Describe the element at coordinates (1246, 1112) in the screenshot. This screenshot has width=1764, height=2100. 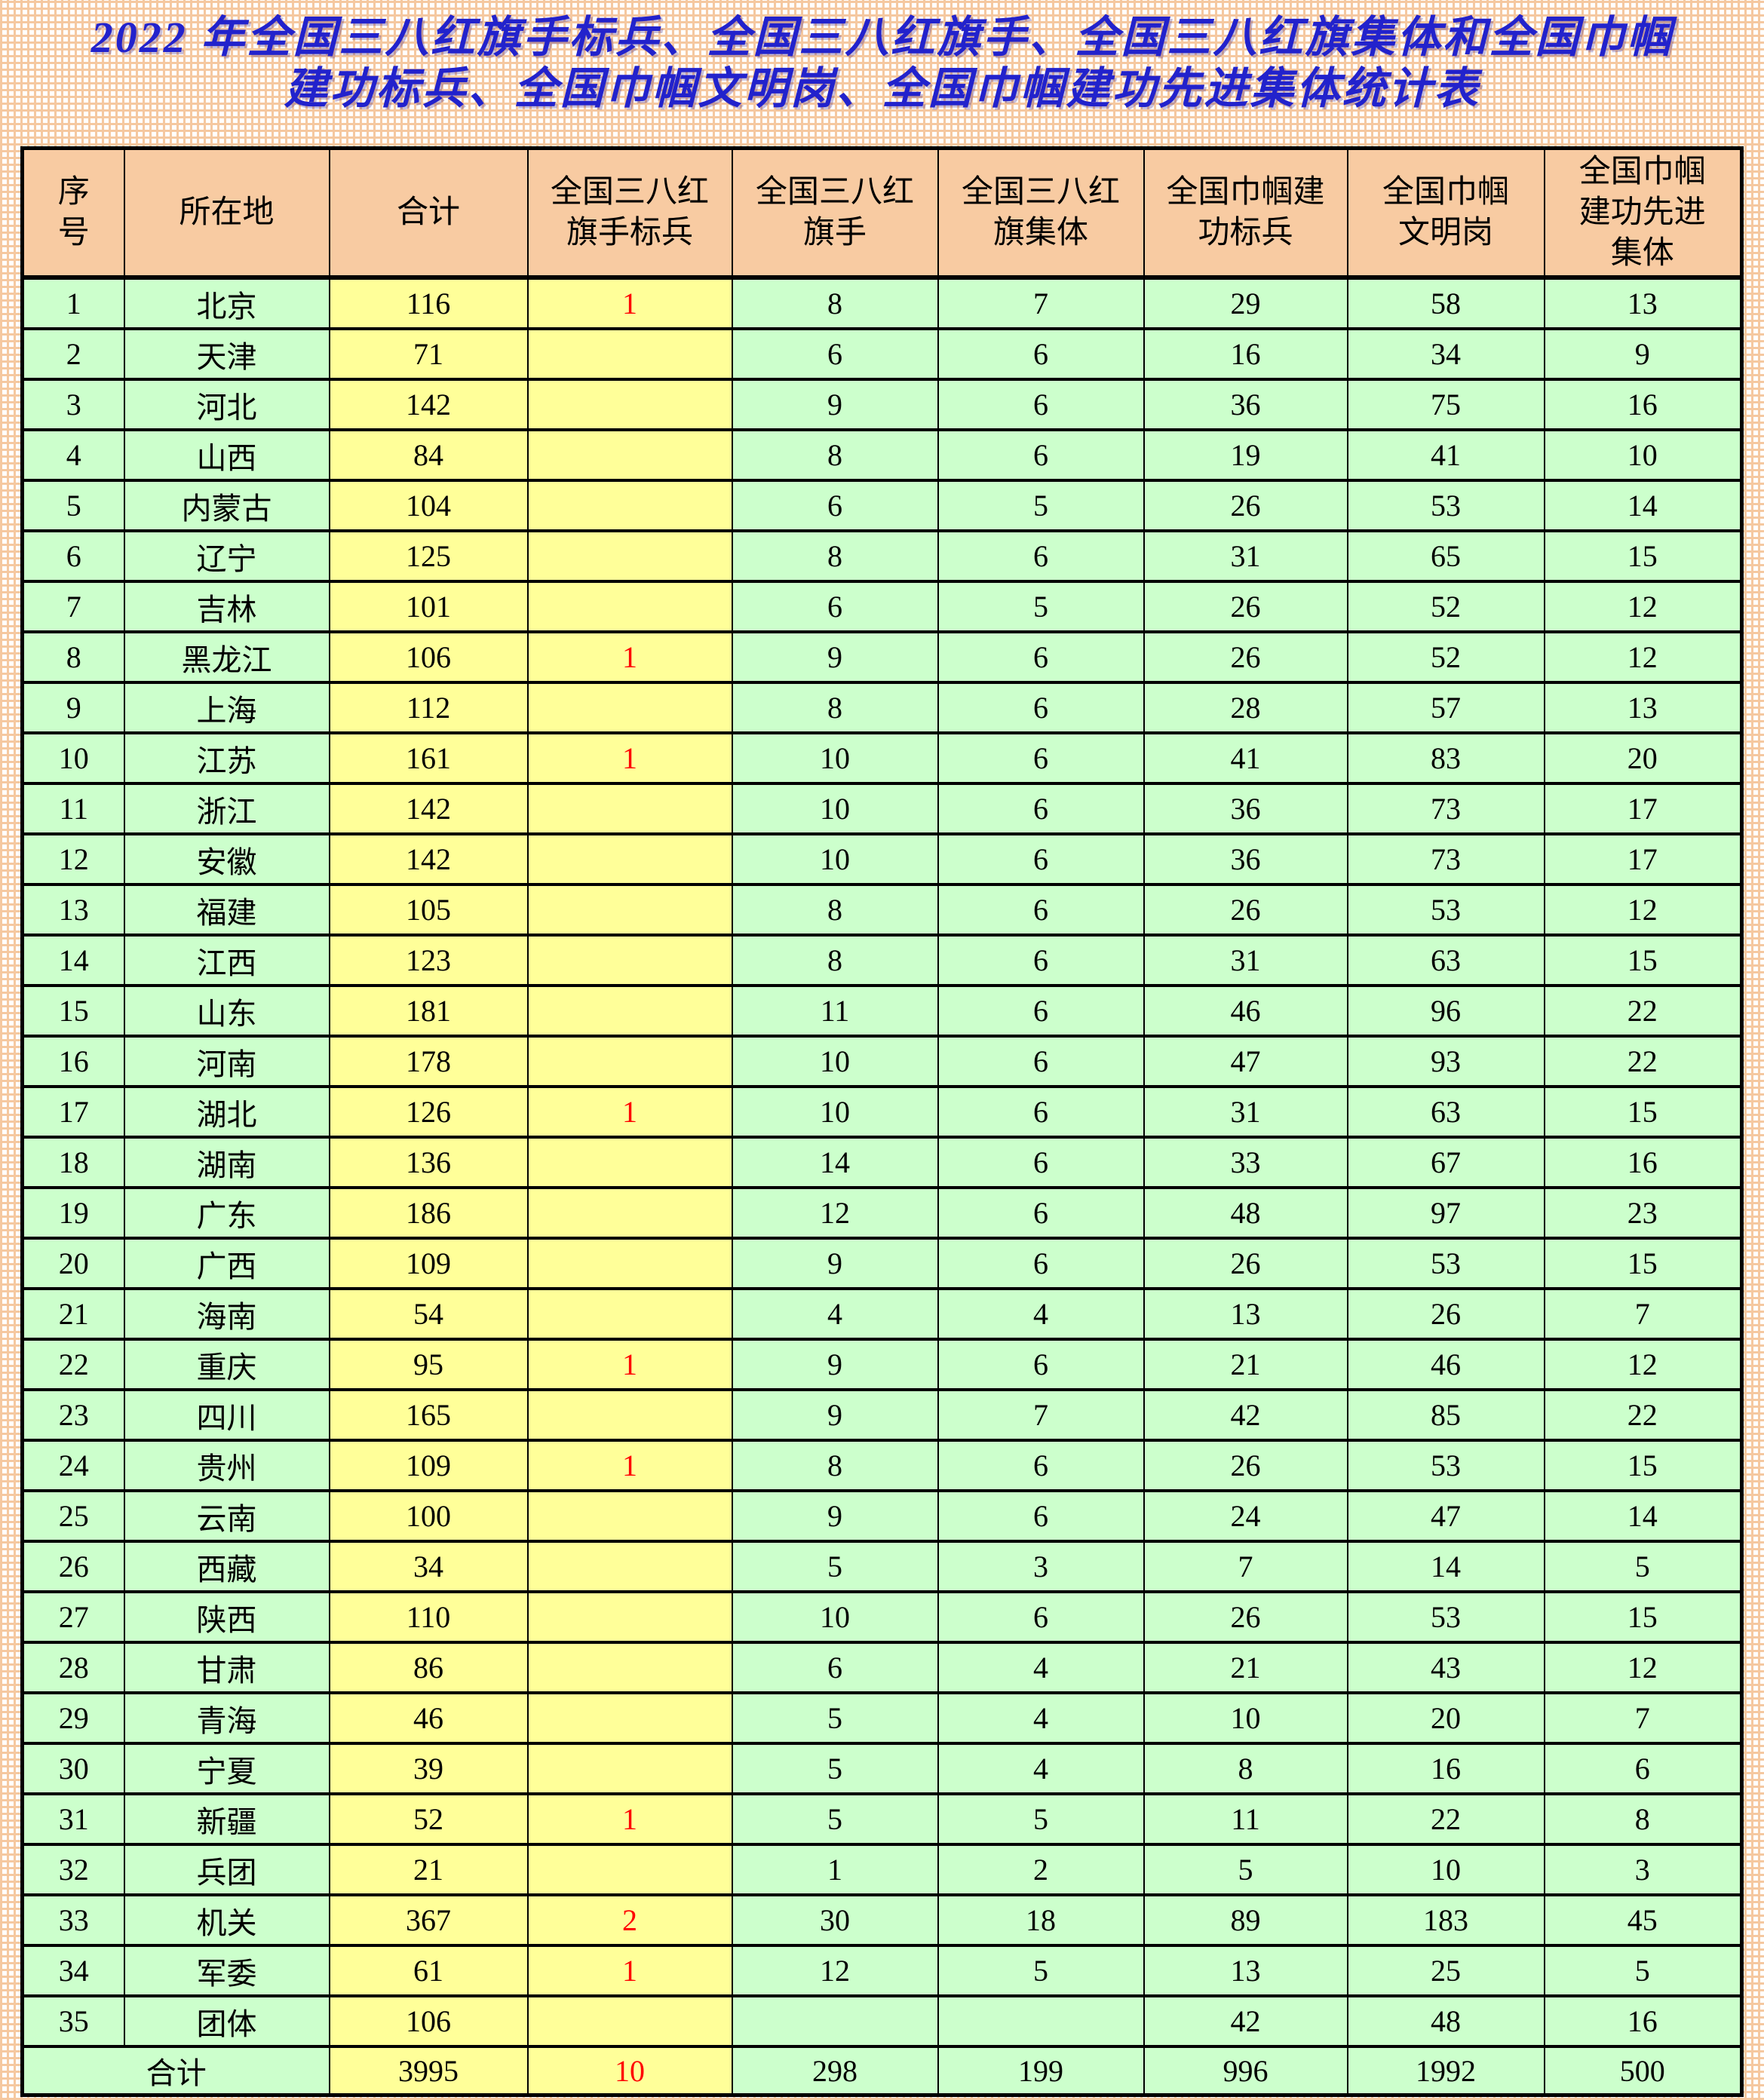
I see `cell-jinguo-model: 31` at that location.